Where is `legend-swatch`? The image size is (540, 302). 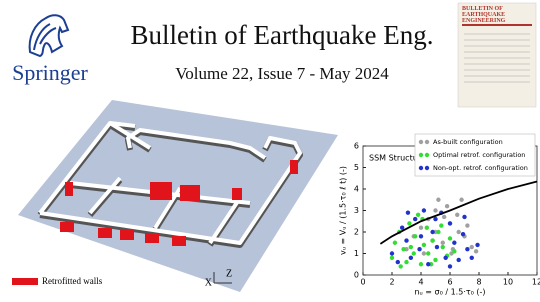 legend-swatch is located at coordinates (25, 281).